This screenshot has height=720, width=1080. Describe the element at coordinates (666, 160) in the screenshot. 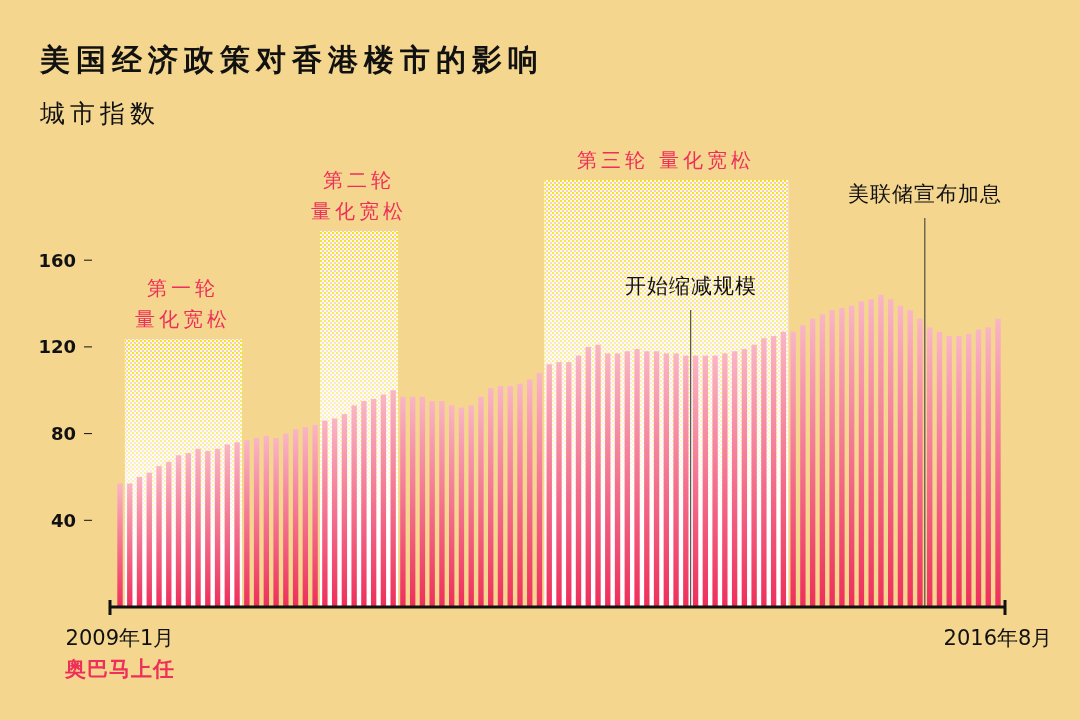

I see `text: 第三轮 量化宽松` at that location.